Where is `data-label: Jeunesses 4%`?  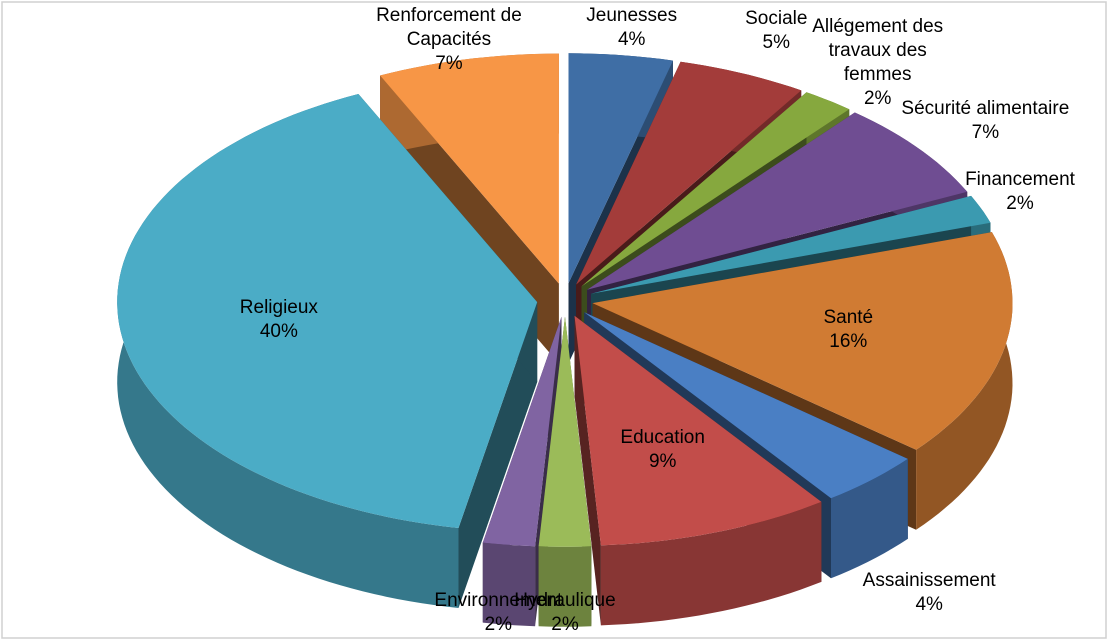 data-label: Jeunesses 4% is located at coordinates (632, 28).